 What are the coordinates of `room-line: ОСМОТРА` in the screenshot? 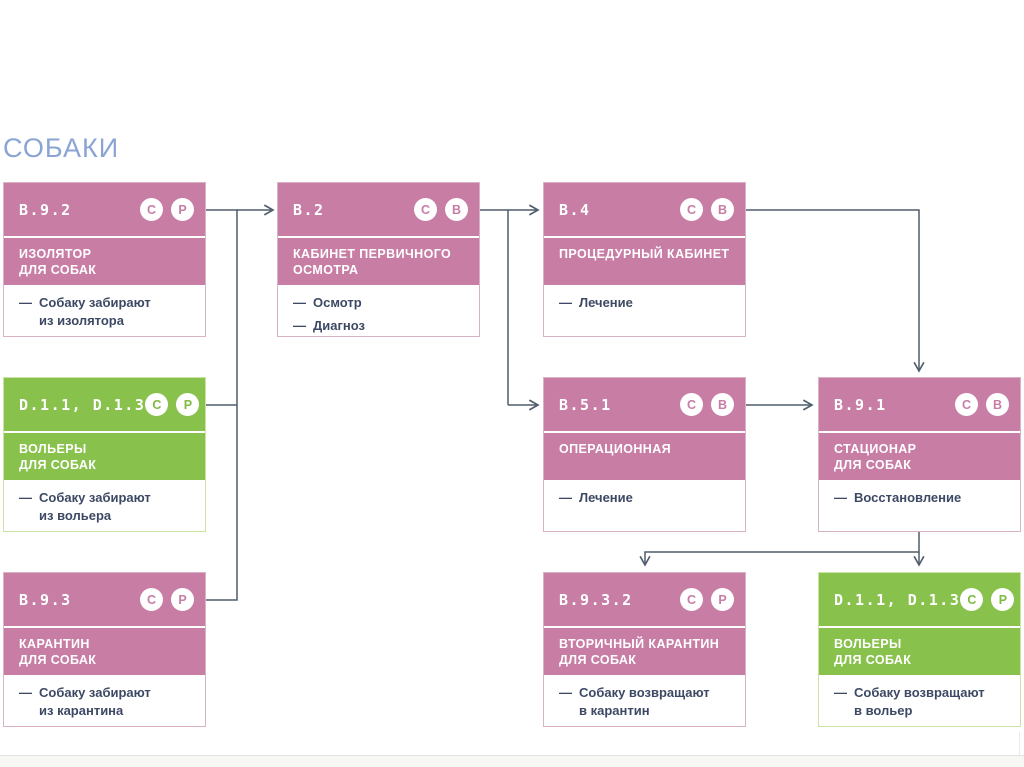 It's located at (326, 270).